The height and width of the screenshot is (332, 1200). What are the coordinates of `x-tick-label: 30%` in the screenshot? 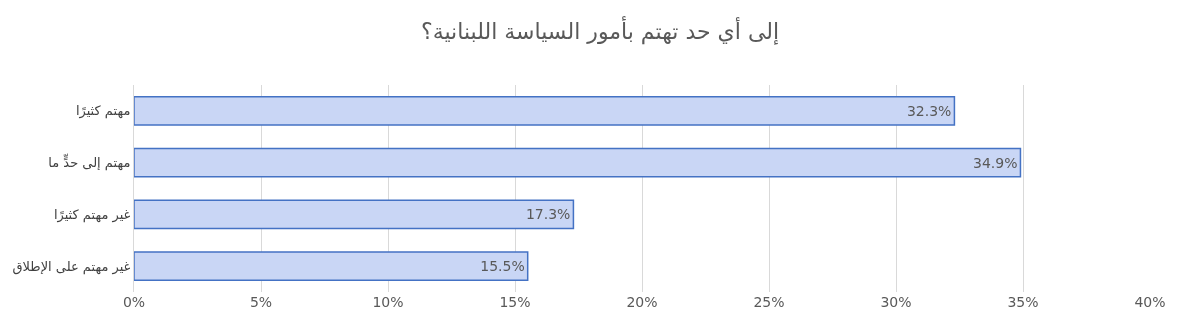 It's located at (896, 302).